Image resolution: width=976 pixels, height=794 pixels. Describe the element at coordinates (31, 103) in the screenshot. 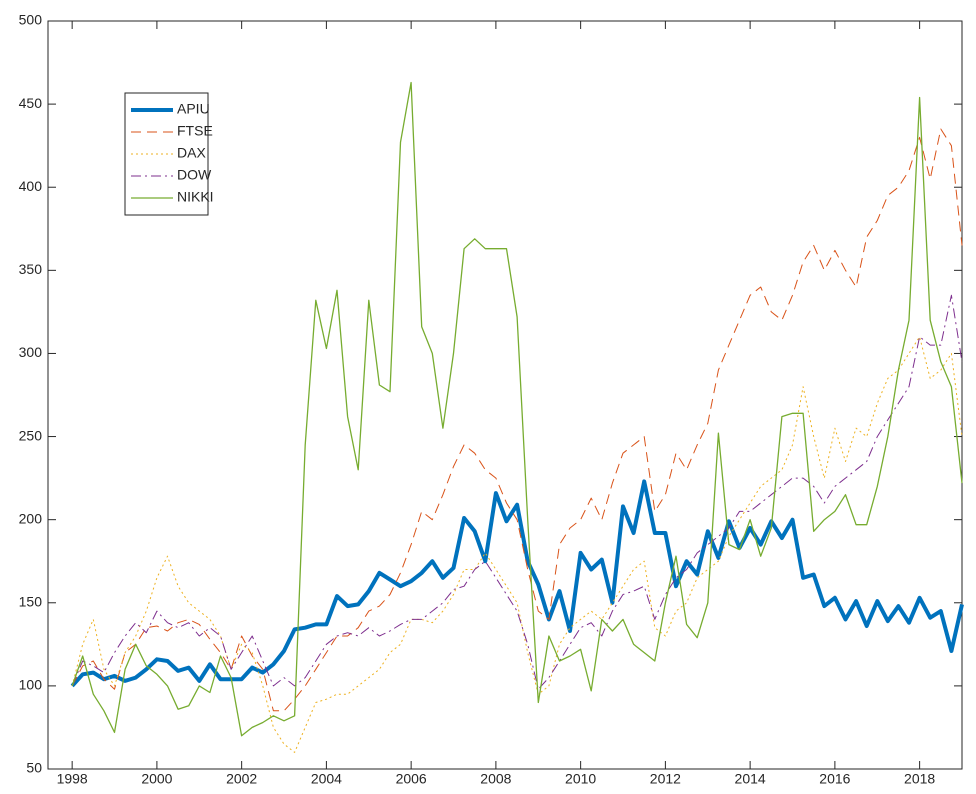

I see `y-tick-label: 450` at that location.